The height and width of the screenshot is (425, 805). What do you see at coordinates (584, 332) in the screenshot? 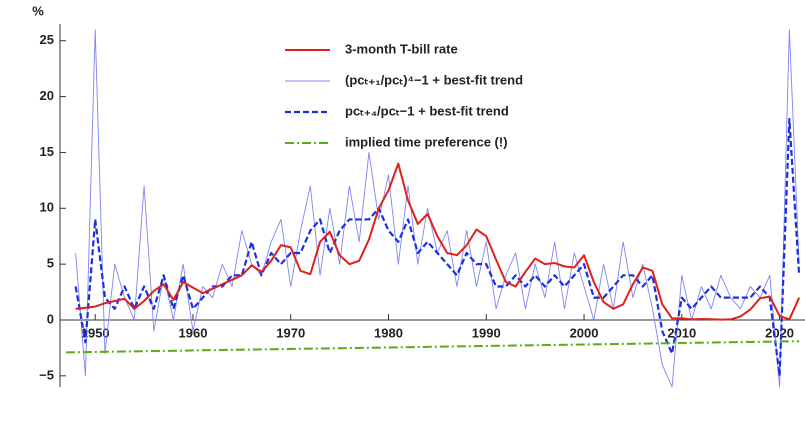
I see `x-tick-label: 2000` at bounding box center [584, 332].